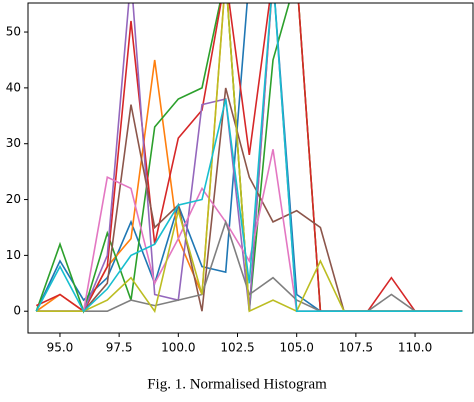 This screenshot has width=474, height=402. What do you see at coordinates (13, 143) in the screenshot?
I see `y-tick-label: 30` at bounding box center [13, 143].